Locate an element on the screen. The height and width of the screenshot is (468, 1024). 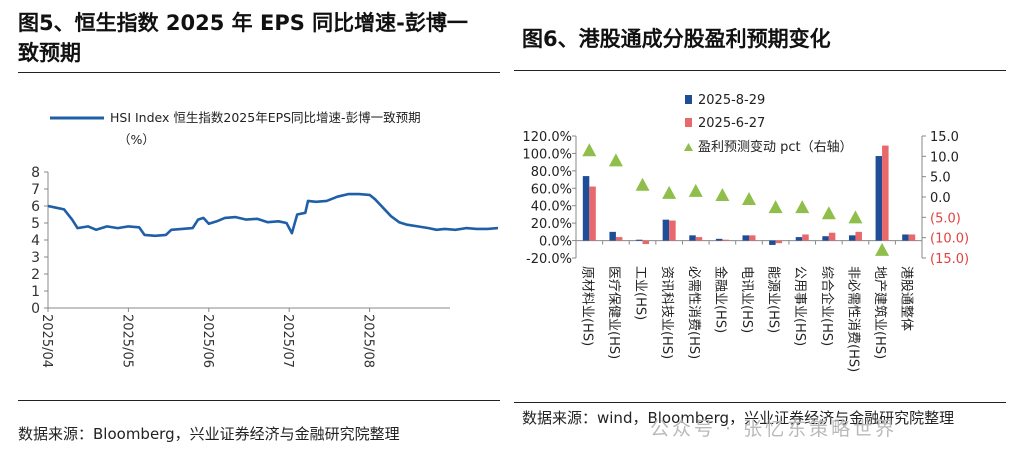
legend-label: 盈利预测变动 pct（右轴） is located at coordinates (775, 147).